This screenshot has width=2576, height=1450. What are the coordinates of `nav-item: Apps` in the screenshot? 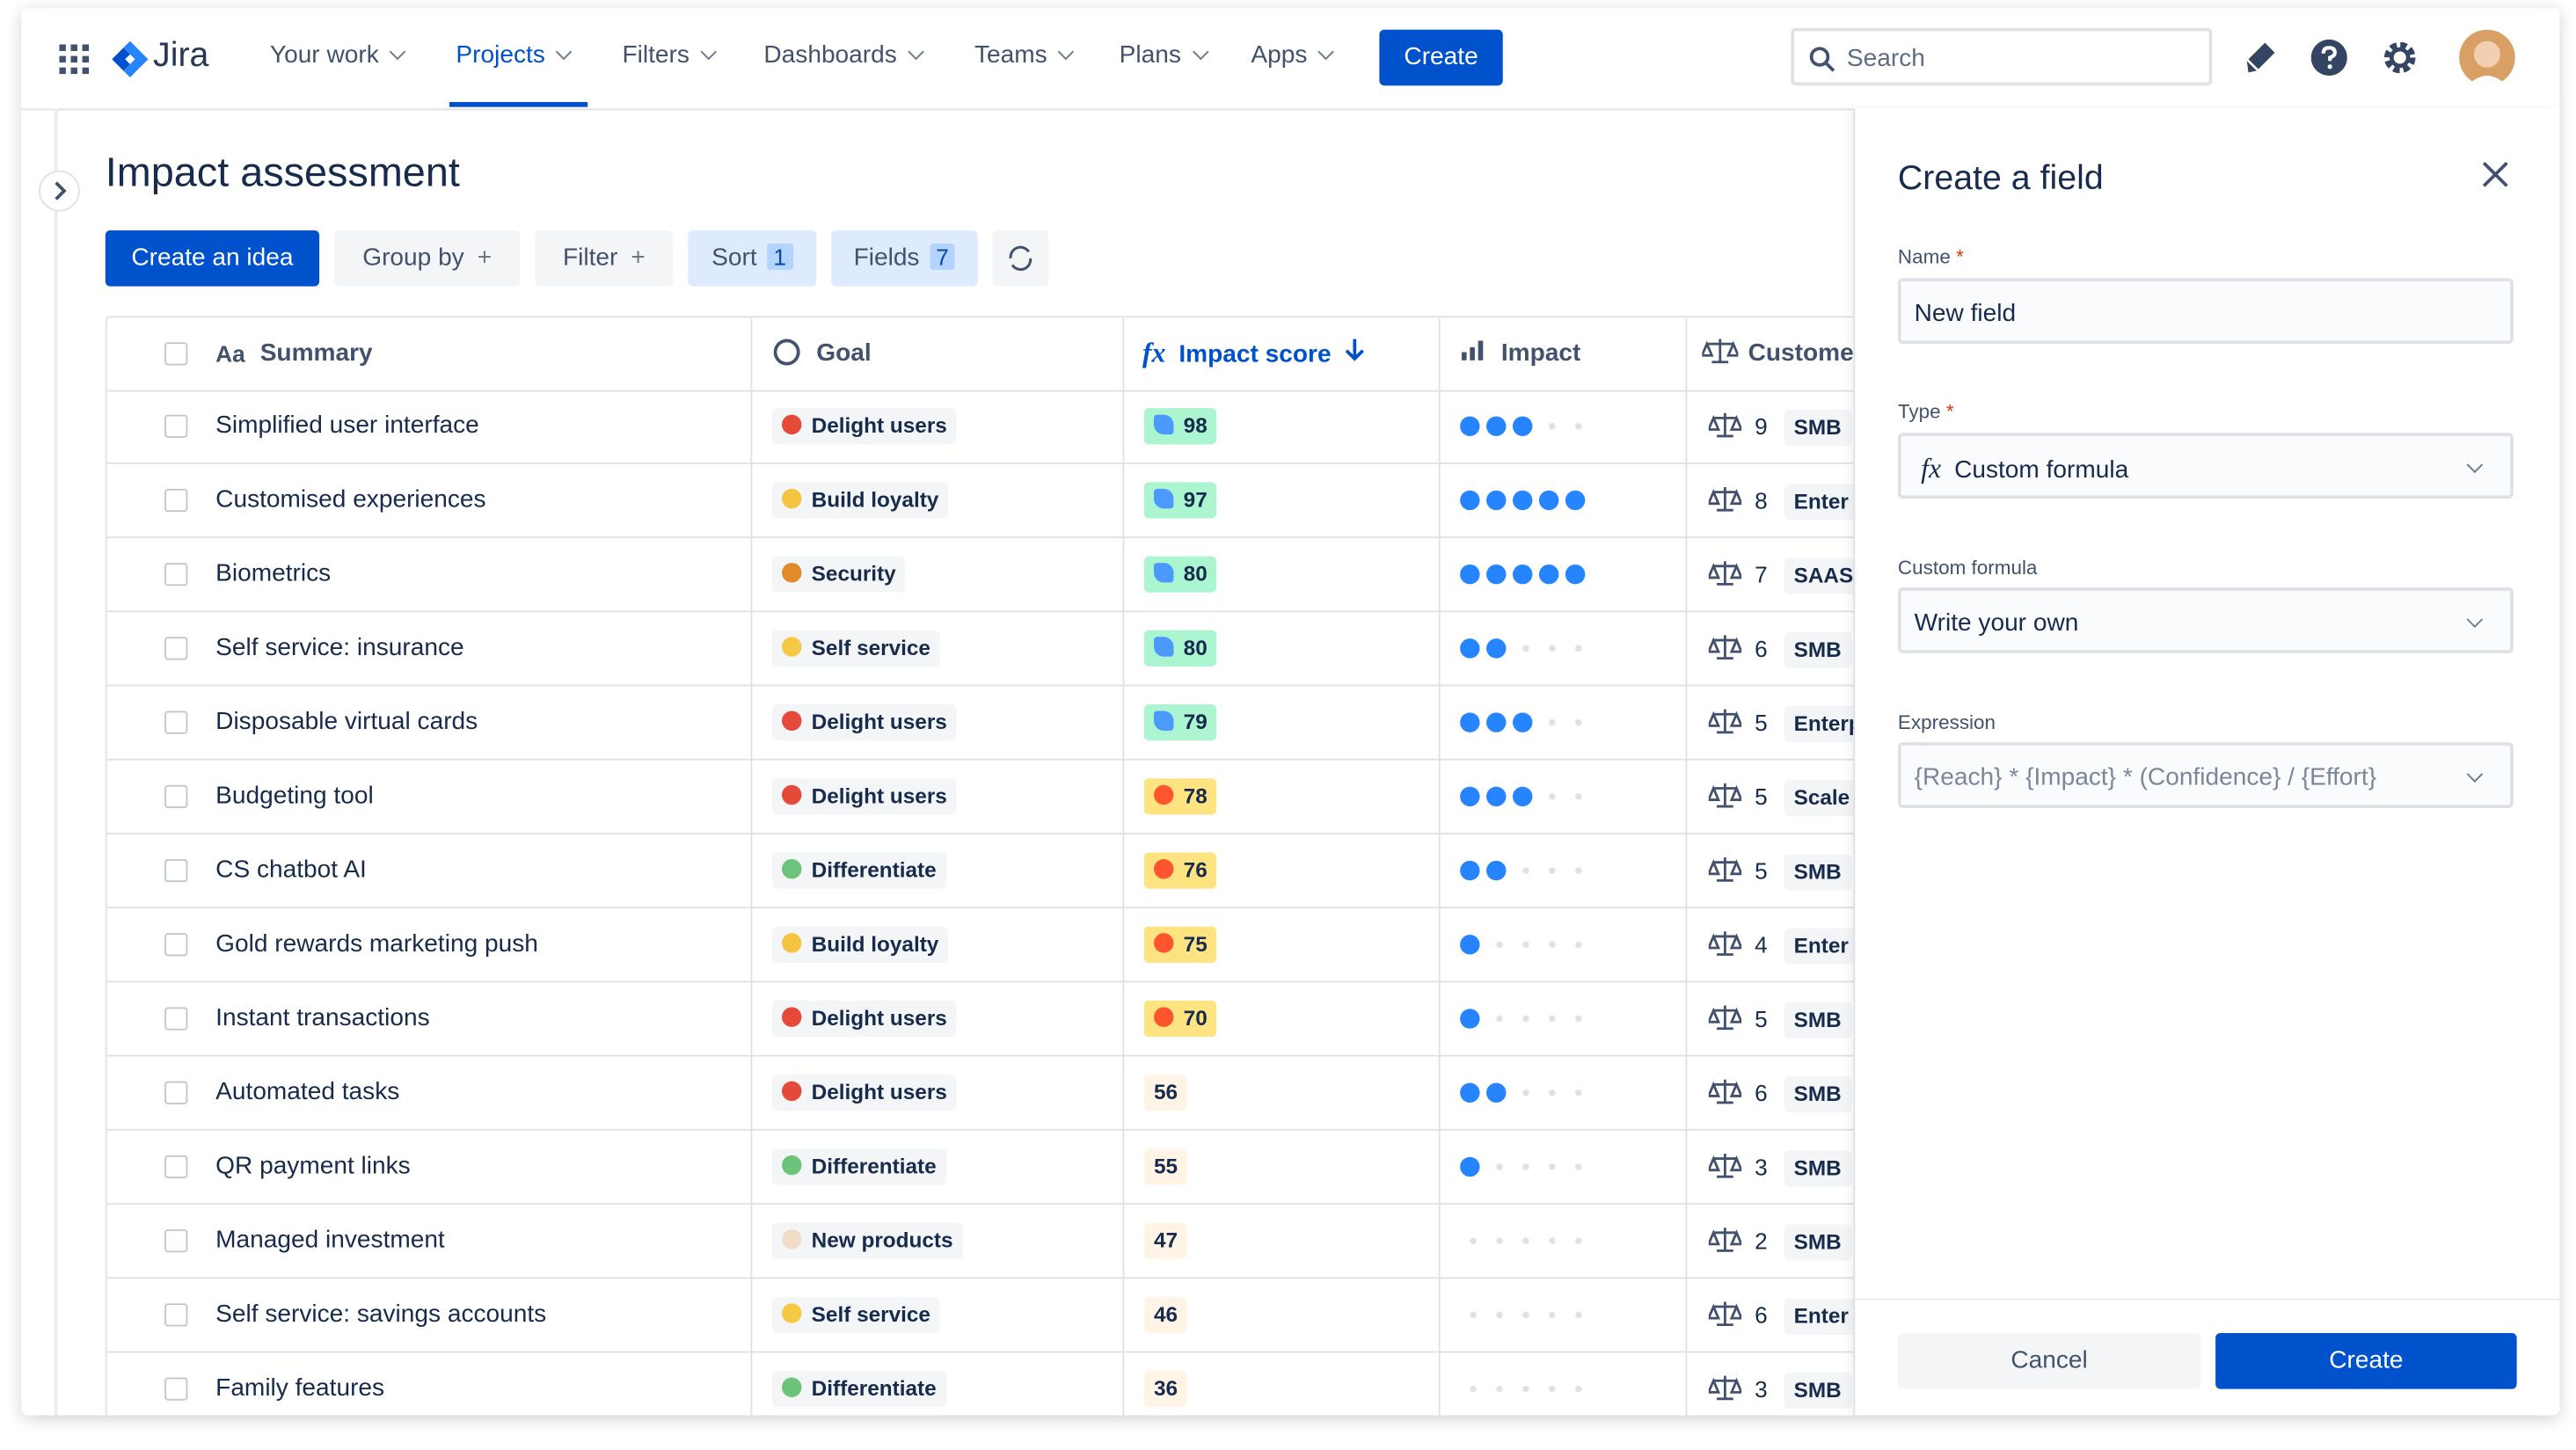 It's located at (1293, 55).